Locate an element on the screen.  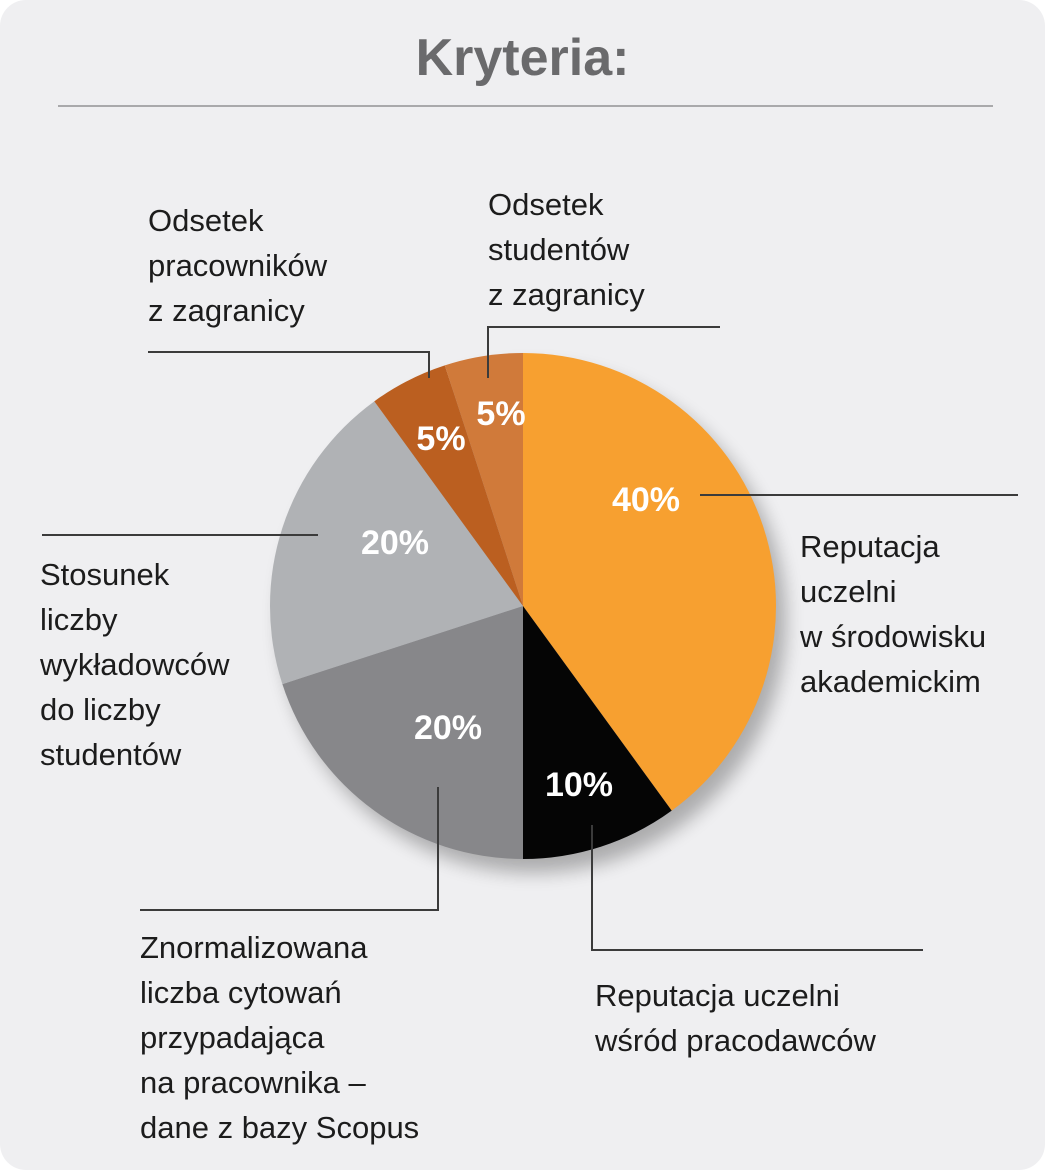
slice-cytowania is located at coordinates (402, 732).